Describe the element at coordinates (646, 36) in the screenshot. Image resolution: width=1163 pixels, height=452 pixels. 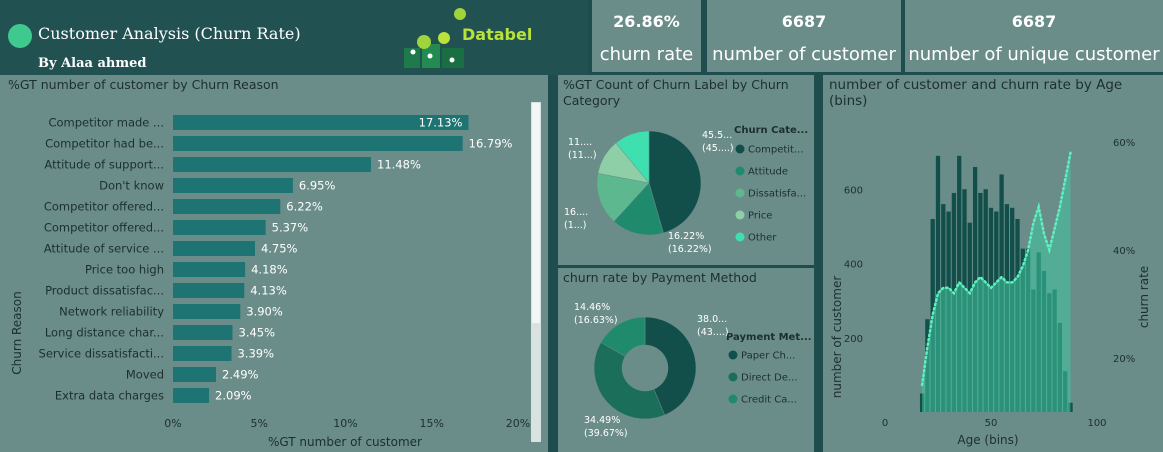
I see `kpi-churn-rate: 26.86% churn rate` at that location.